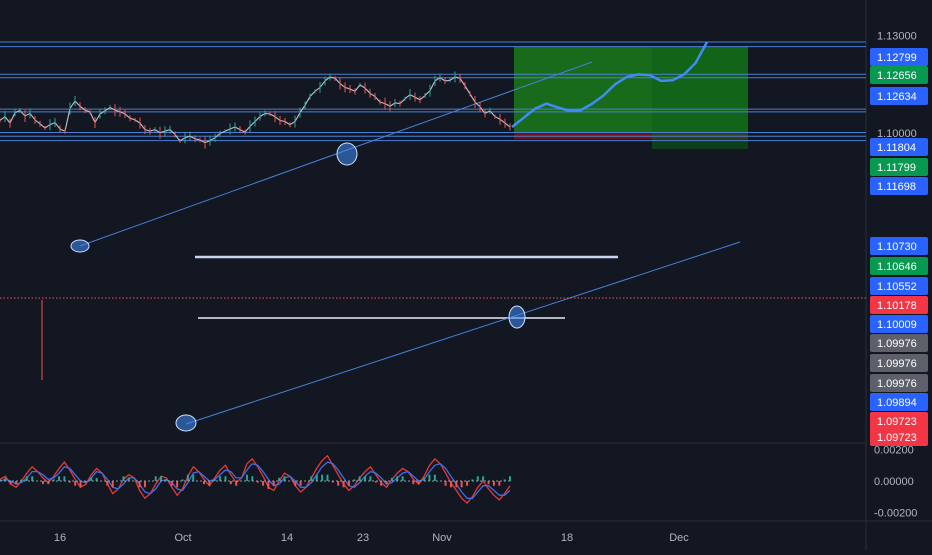 This screenshot has width=932, height=555. I want to click on projection-path, so click(610, 84).